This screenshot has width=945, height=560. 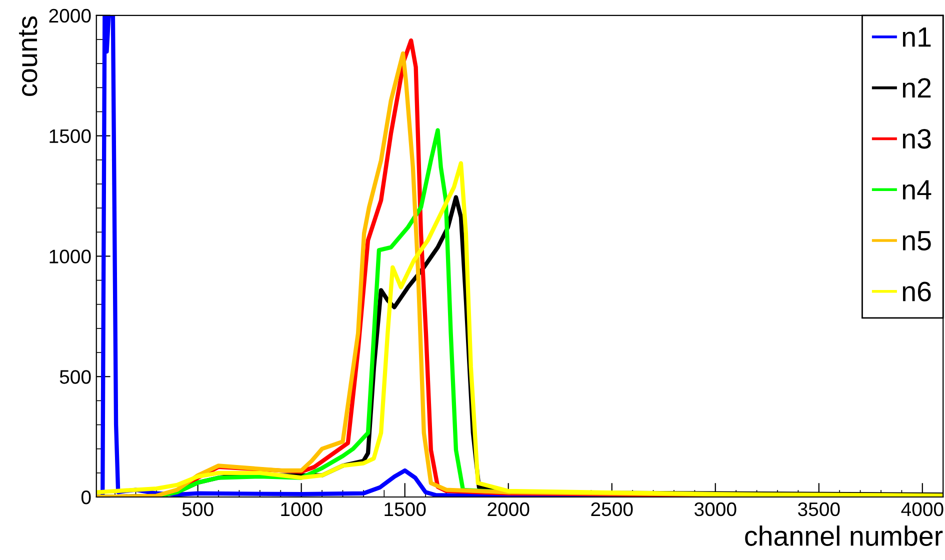 What do you see at coordinates (301, 509) in the screenshot?
I see `x-tick-label: 1000` at bounding box center [301, 509].